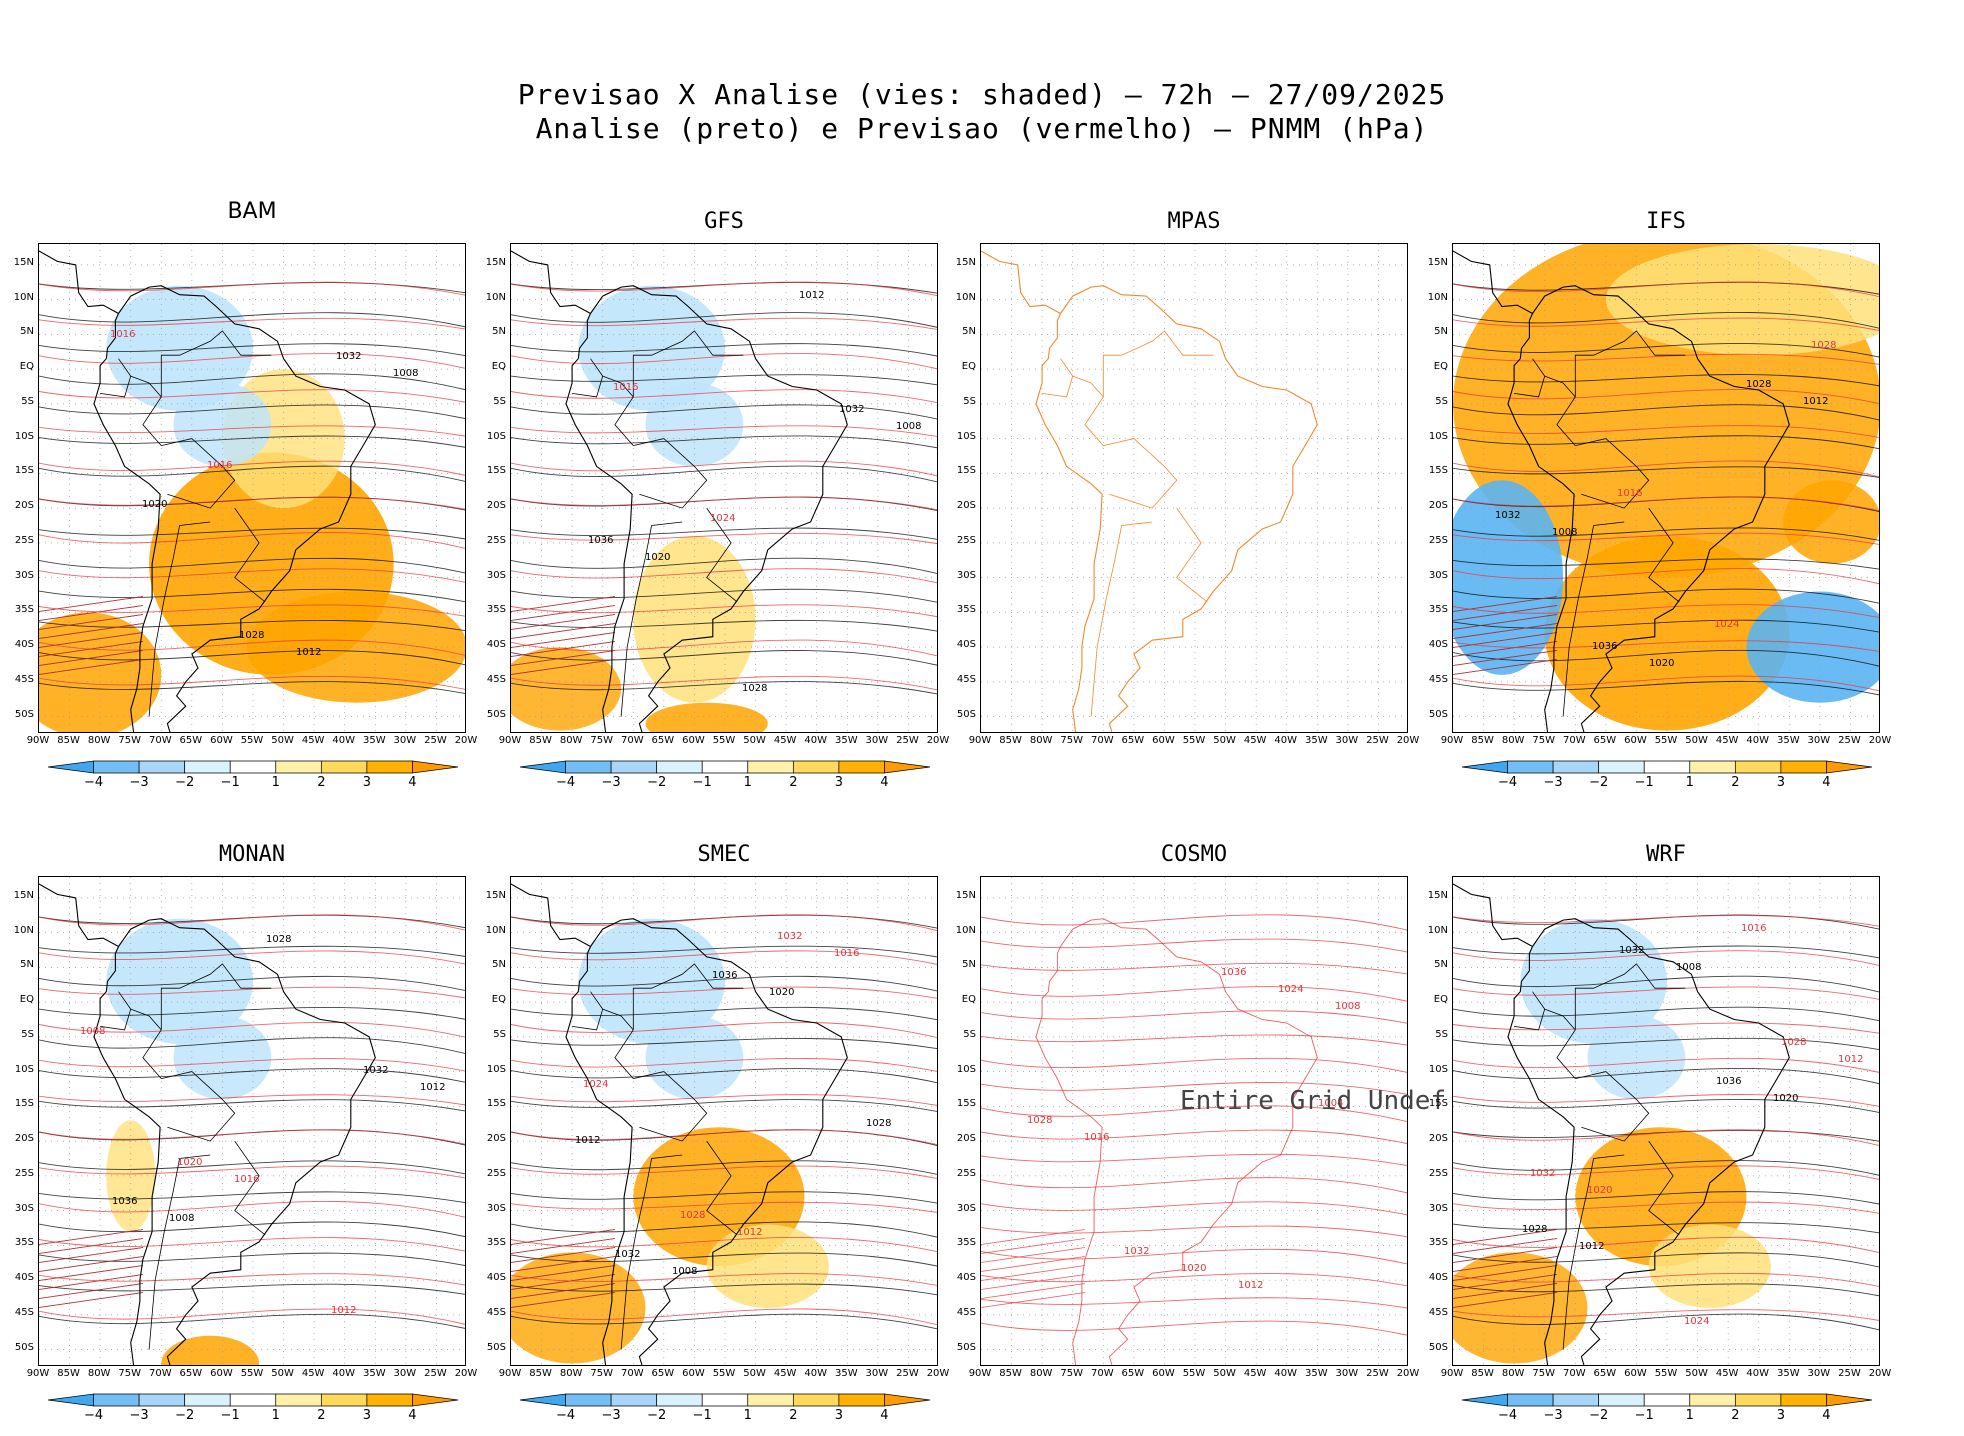 The image size is (1964, 1436). I want to click on x-tick-label: 20W, so click(938, 740).